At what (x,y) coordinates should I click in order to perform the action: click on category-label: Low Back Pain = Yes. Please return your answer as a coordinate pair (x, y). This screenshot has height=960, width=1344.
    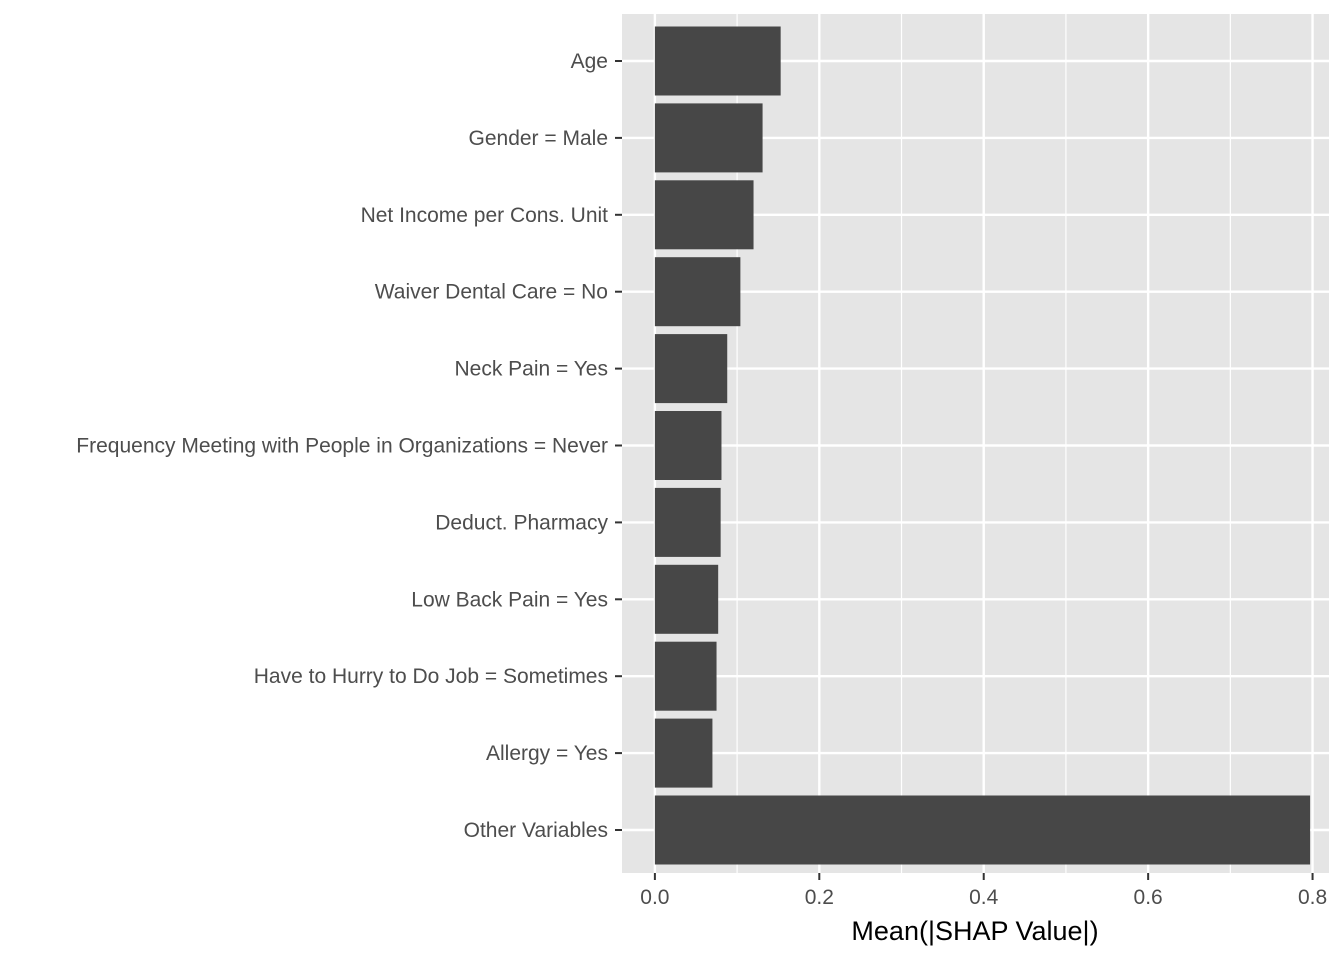
    Looking at the image, I should click on (509, 599).